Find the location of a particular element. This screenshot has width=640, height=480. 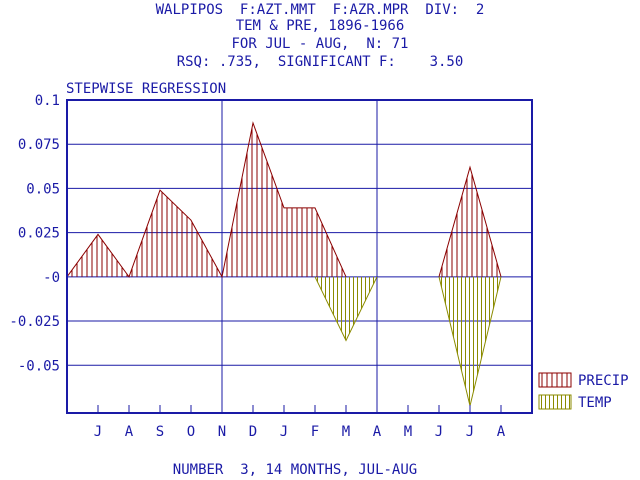

y-tick-label: 0.1 is located at coordinates (47, 101).